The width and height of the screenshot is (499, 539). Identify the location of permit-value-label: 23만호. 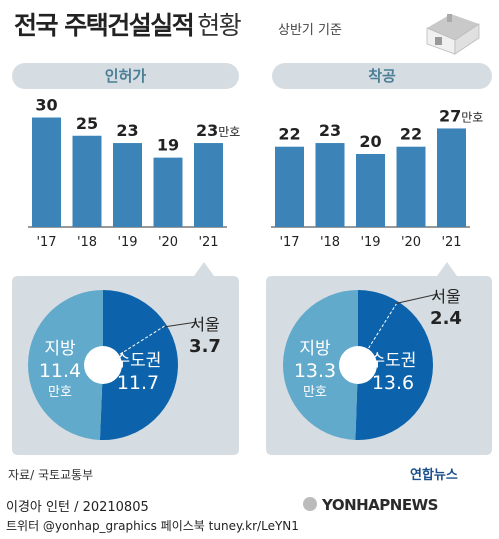
(218, 130).